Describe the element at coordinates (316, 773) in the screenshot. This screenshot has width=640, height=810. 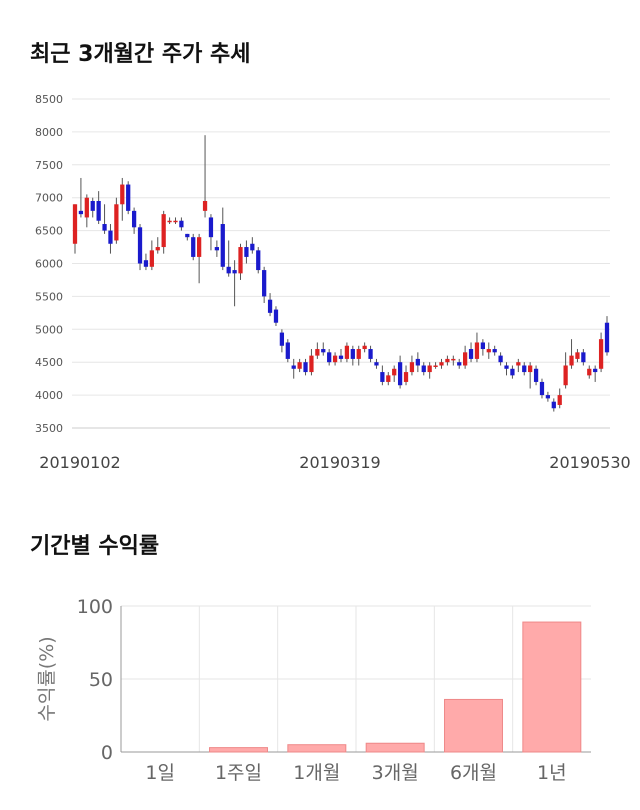
I see `x-tick-label: 1개월` at that location.